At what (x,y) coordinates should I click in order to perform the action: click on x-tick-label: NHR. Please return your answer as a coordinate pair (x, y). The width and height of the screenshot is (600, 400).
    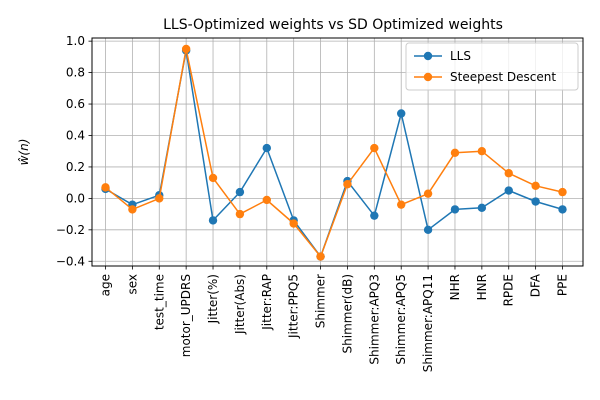
    Looking at the image, I should click on (455, 287).